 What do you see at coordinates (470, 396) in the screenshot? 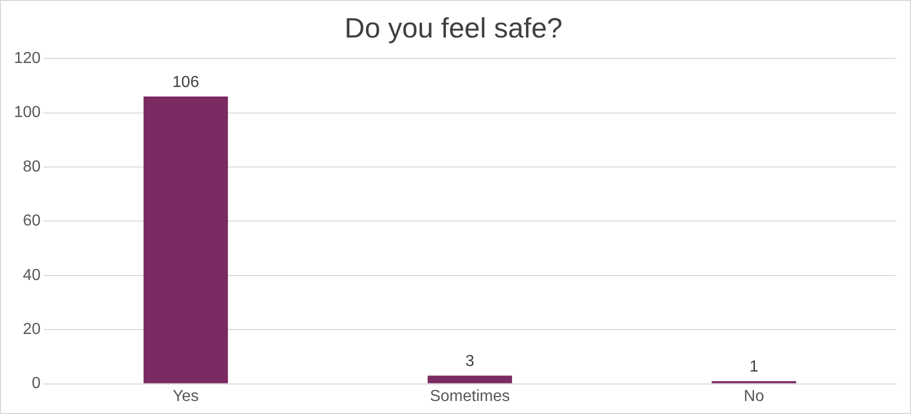
I see `x-tick-label: Sometimes` at bounding box center [470, 396].